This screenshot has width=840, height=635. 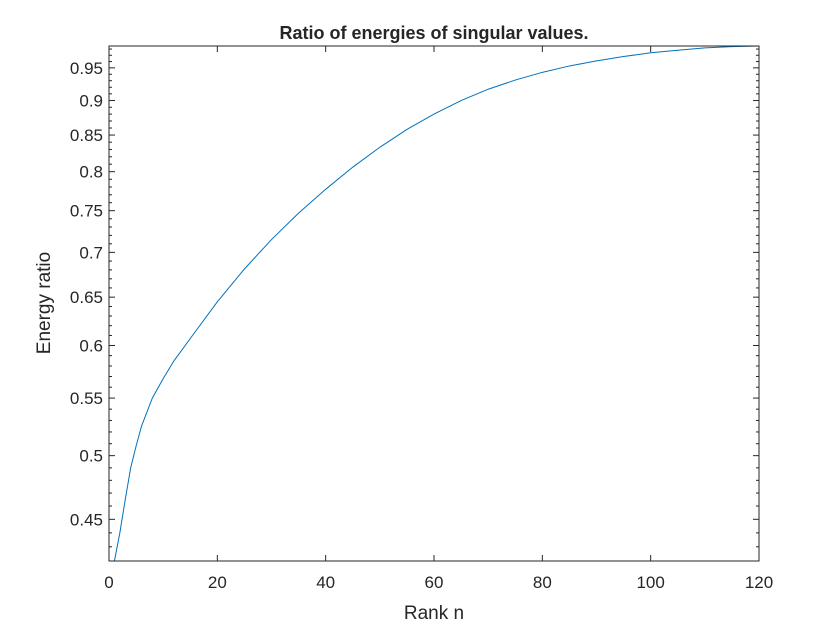 I want to click on x-tick-label: 100, so click(x=650, y=582).